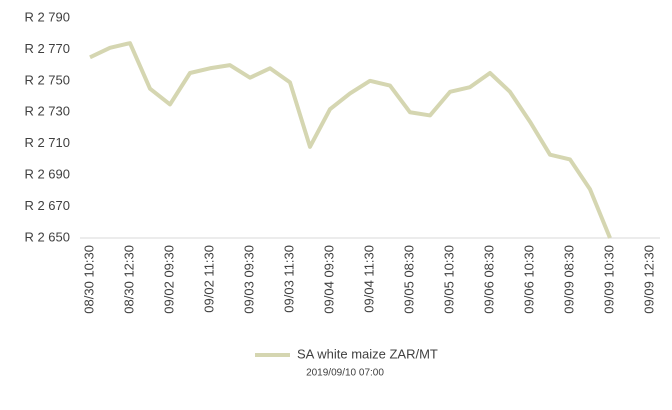 This screenshot has width=672, height=410. I want to click on x-tick-label: 09/09 08:30, so click(568, 279).